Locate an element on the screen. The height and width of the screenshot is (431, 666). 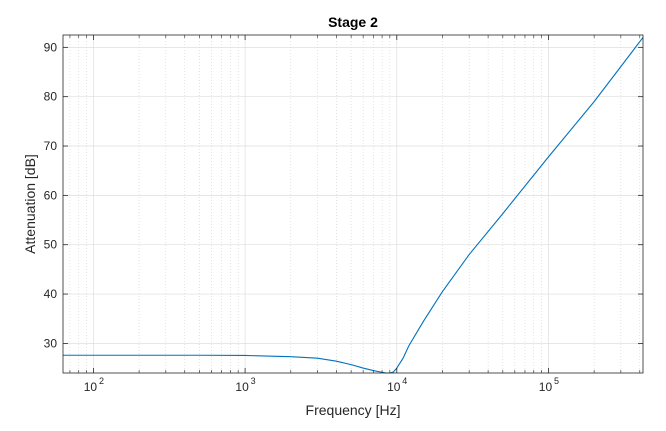
x-tick-label-exponent: 5 is located at coordinates (556, 381).